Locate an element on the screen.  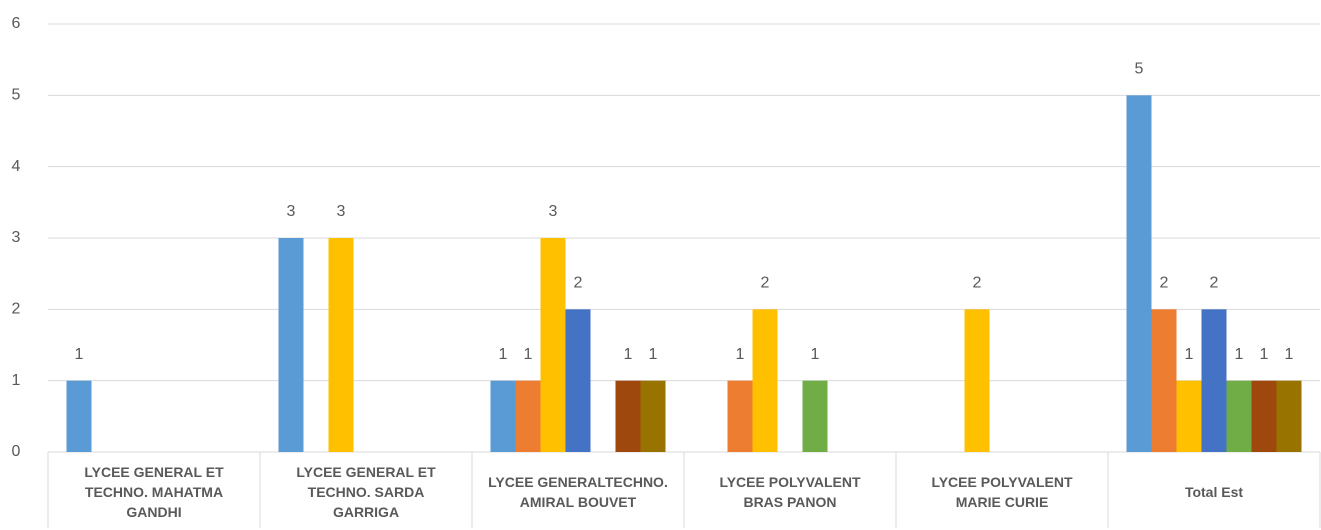
y-tick-label: 0 is located at coordinates (16, 451).